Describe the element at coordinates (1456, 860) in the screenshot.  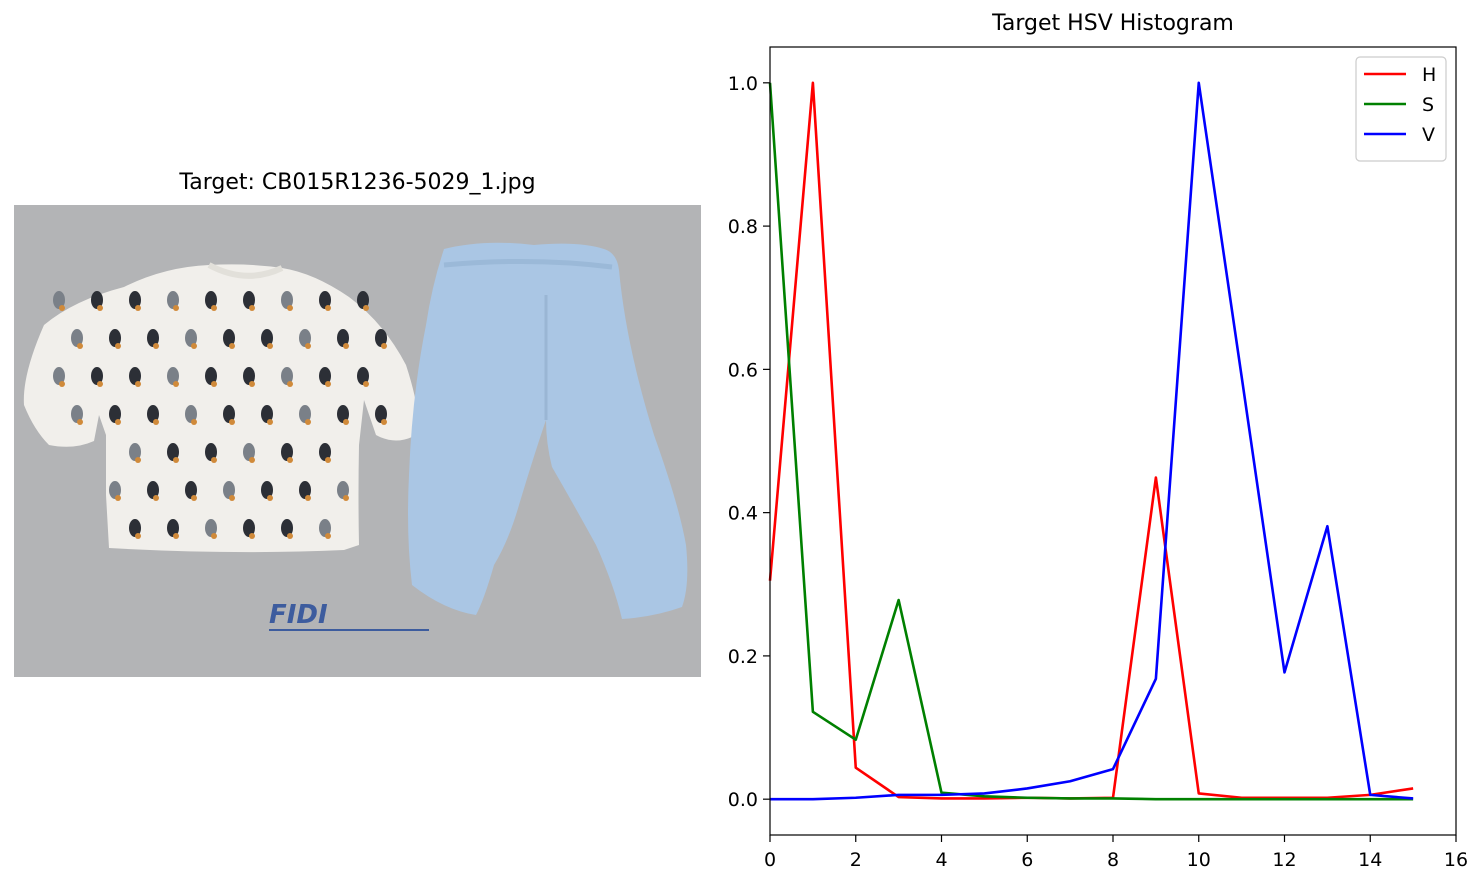
I see `x-tick-label: 16` at that location.